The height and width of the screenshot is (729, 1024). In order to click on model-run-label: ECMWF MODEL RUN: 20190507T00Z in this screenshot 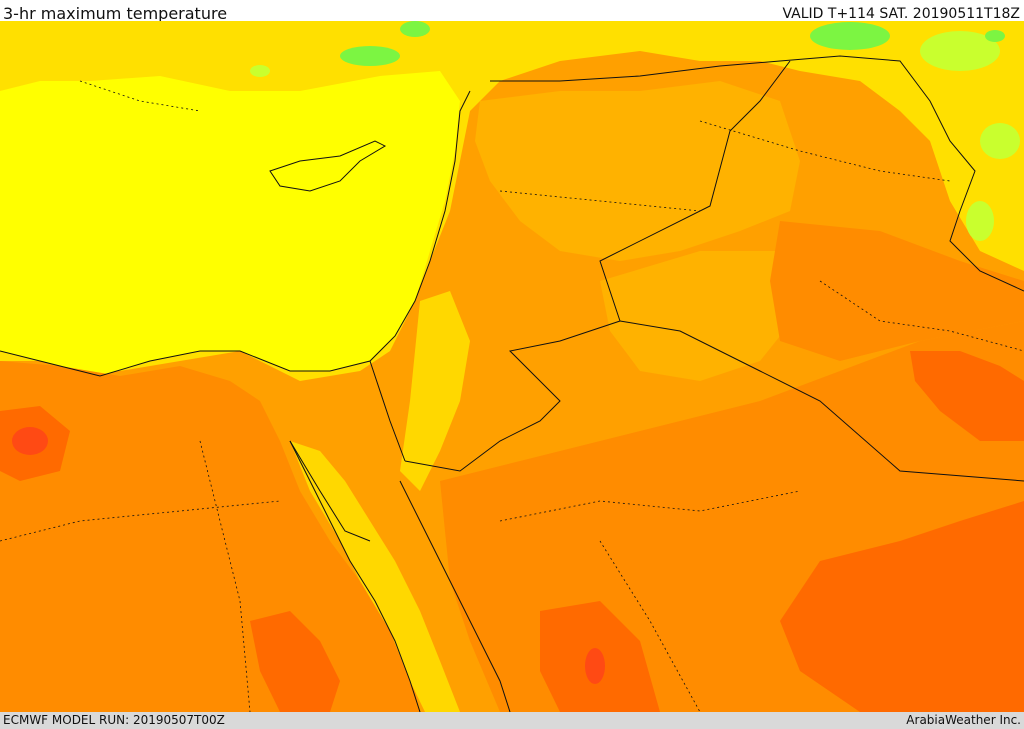, I will do `click(114, 720)`.